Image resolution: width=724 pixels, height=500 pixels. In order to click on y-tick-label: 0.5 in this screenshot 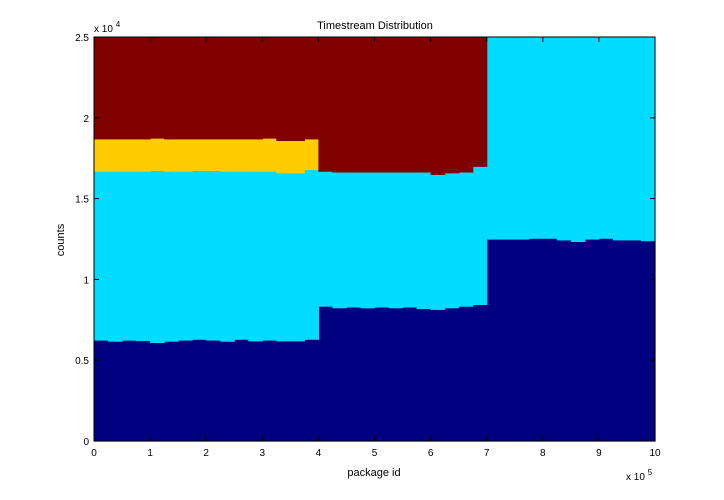, I will do `click(82, 361)`.